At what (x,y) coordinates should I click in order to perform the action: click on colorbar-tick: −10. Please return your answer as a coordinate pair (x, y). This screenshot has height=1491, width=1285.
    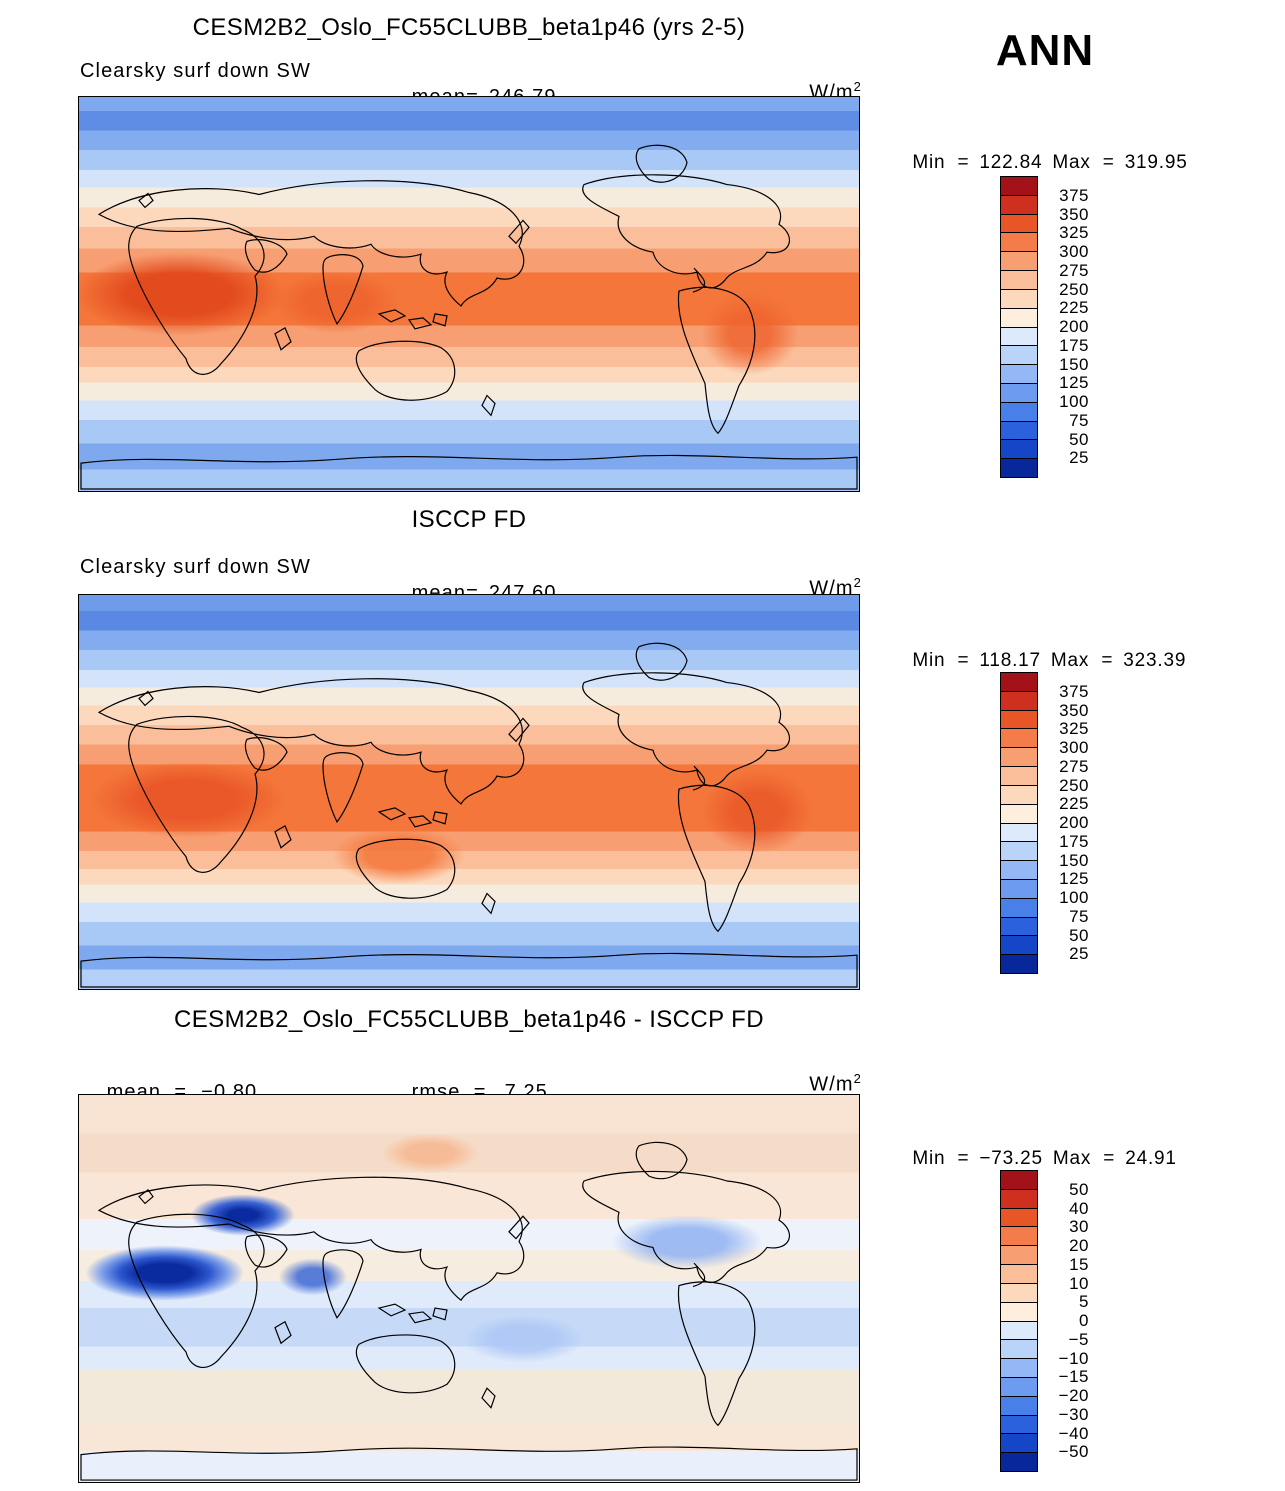
    Looking at the image, I should click on (1073, 1358).